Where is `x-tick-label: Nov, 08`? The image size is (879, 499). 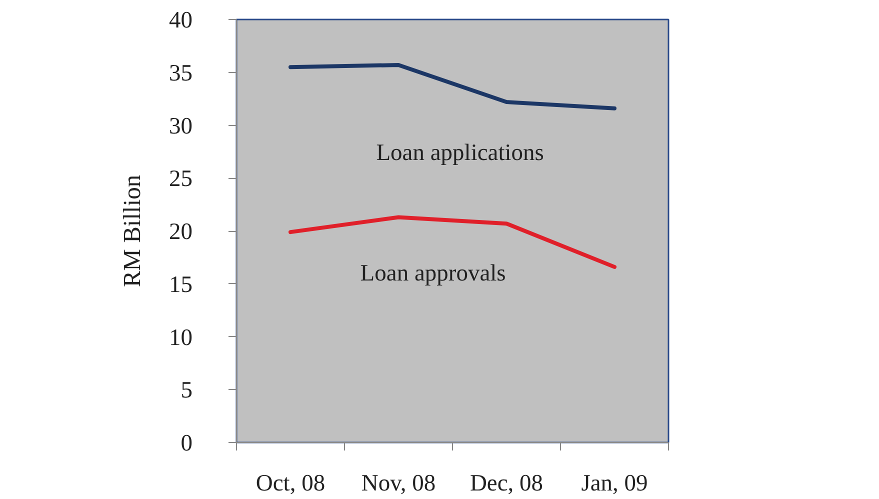 x-tick-label: Nov, 08 is located at coordinates (398, 483).